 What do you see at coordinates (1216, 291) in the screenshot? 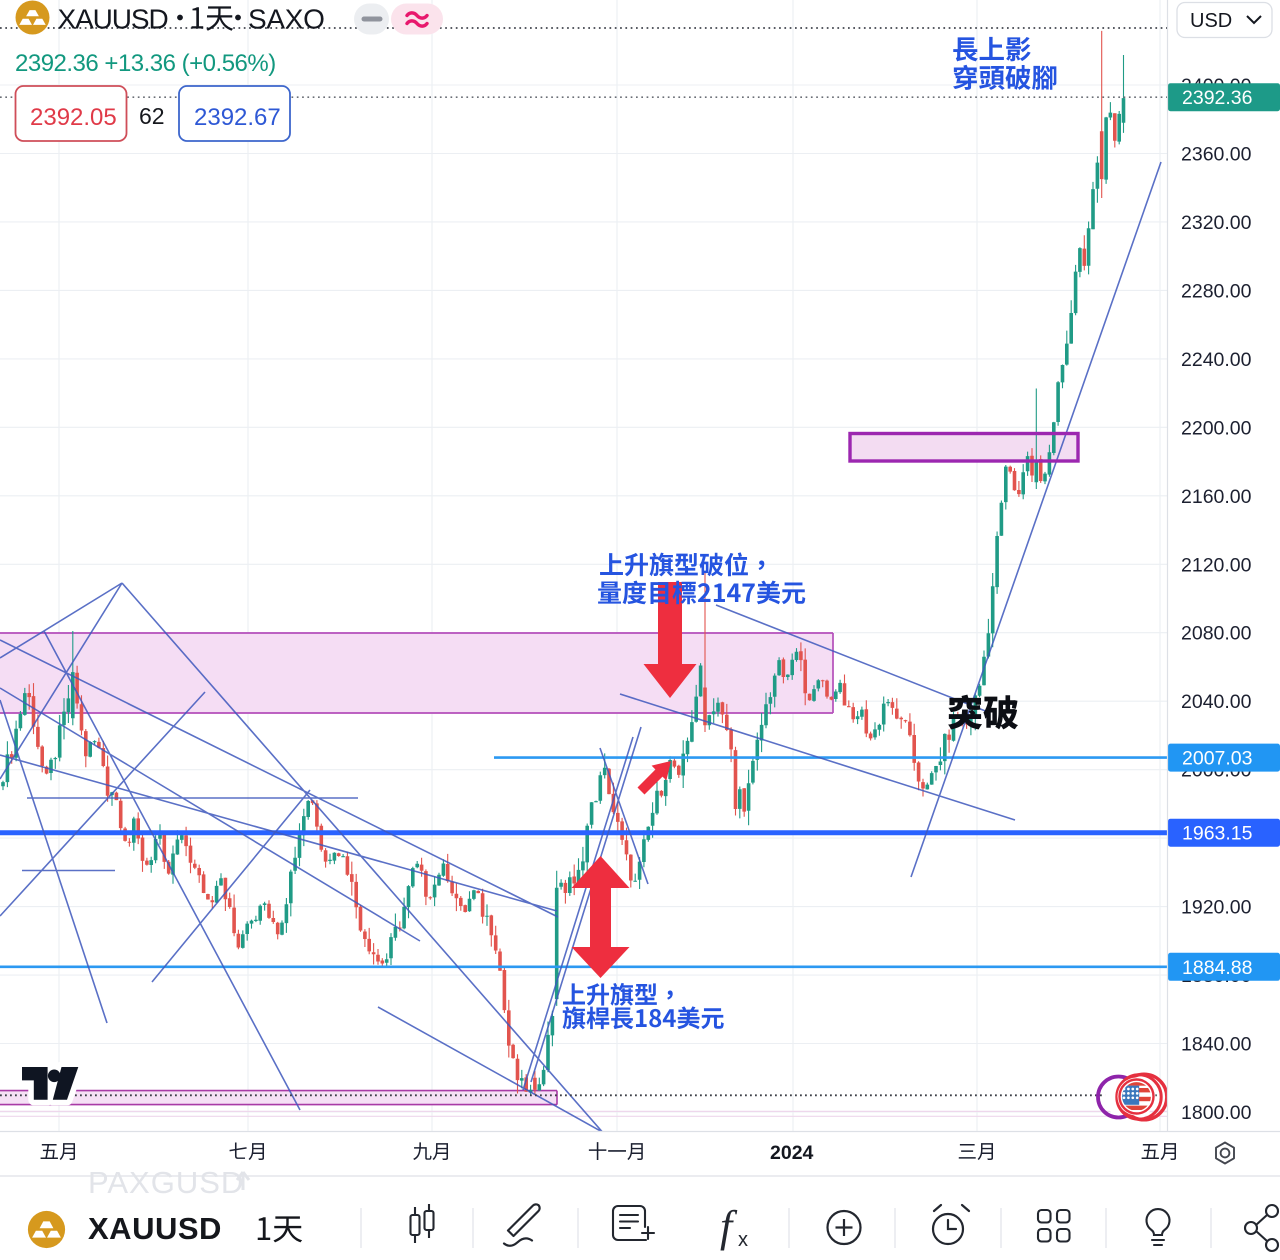
I see `svg-text: 2280.00` at bounding box center [1216, 291].